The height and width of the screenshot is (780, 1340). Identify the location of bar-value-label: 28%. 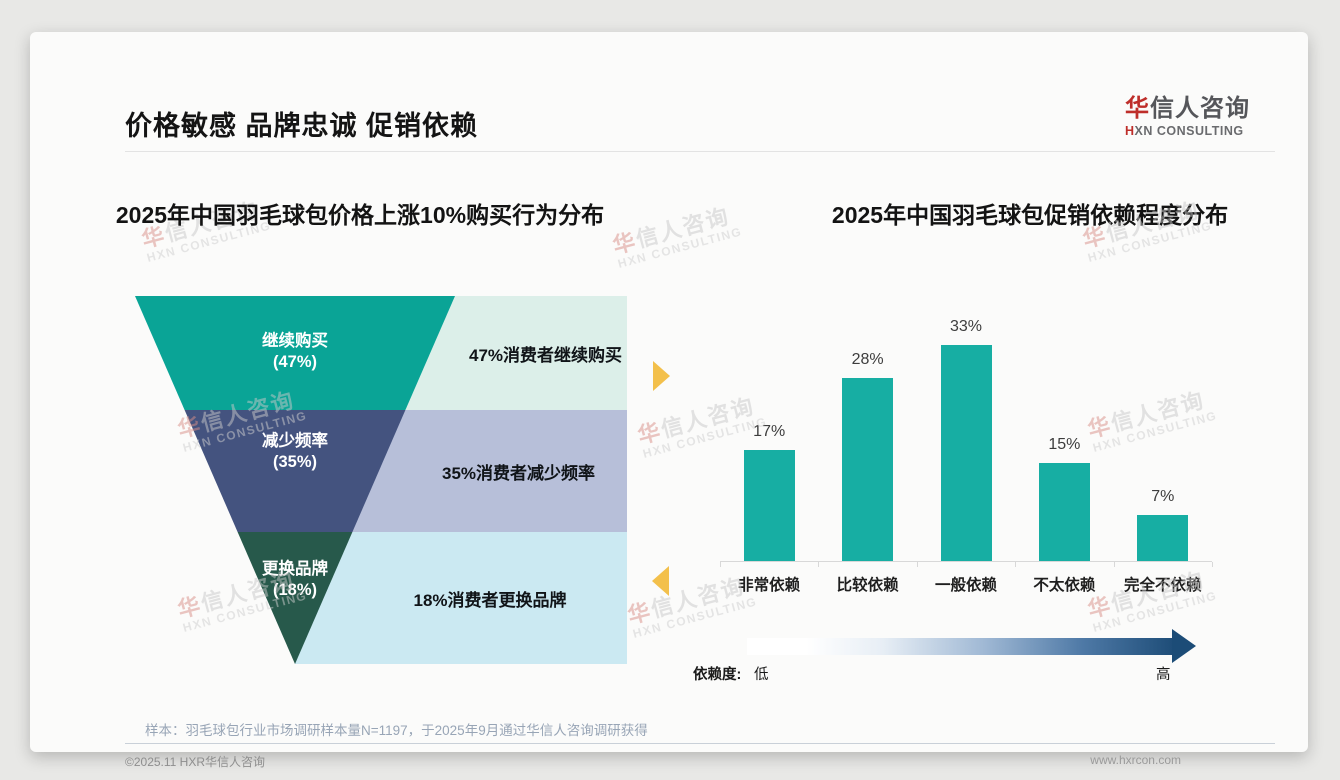
(867, 359).